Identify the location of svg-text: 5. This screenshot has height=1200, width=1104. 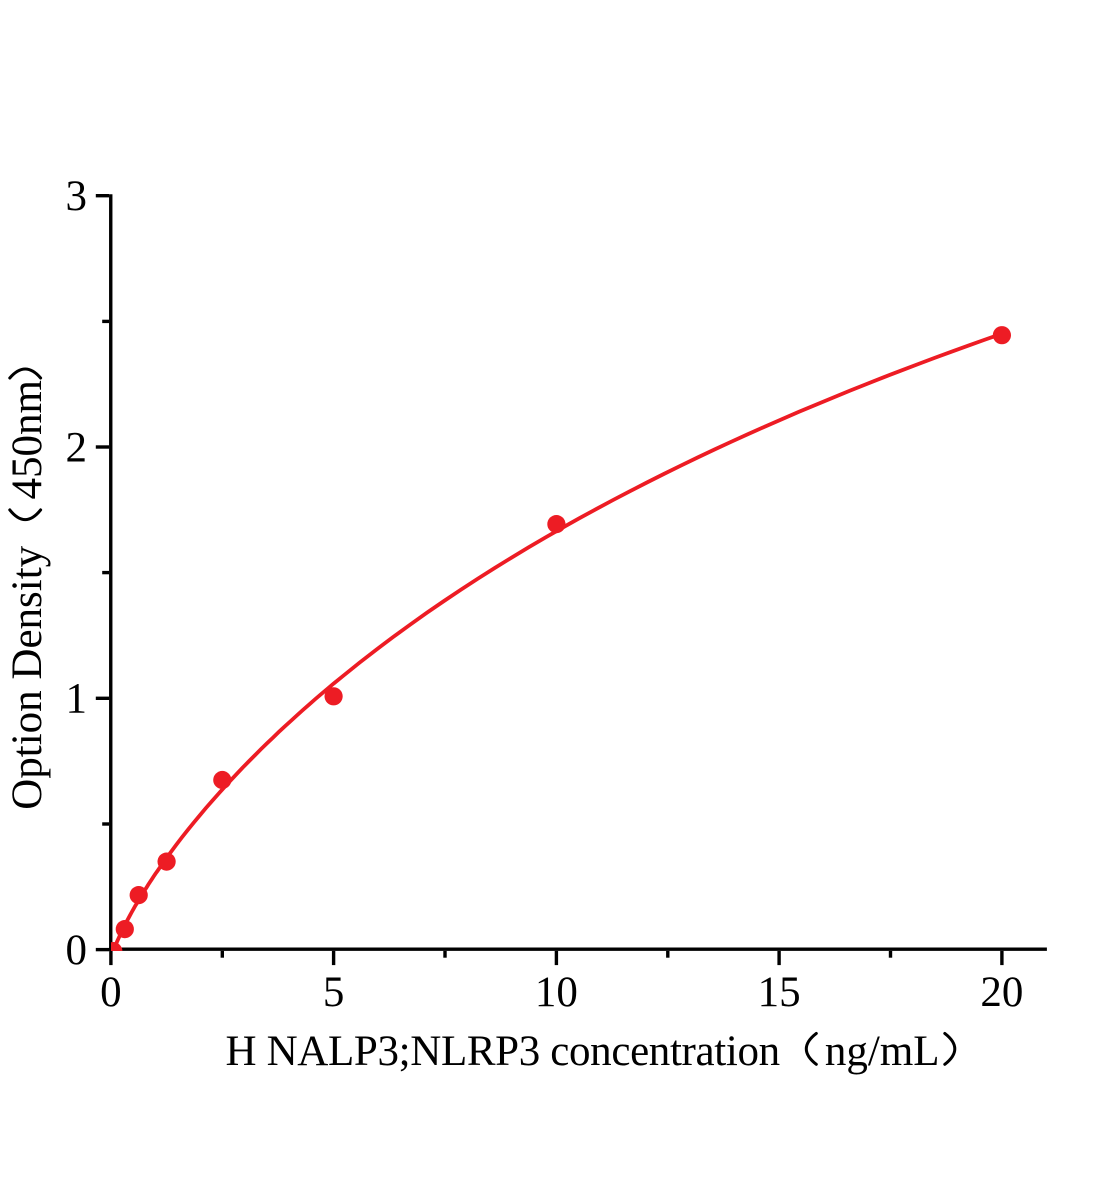
(334, 992).